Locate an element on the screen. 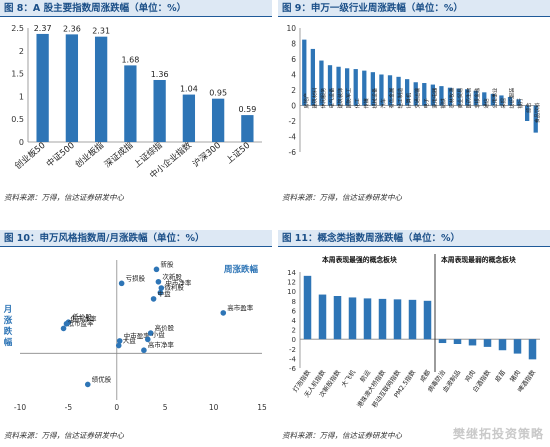 The height and width of the screenshot is (447, 550). fig10-point-label: 微利股 is located at coordinates (174, 287).